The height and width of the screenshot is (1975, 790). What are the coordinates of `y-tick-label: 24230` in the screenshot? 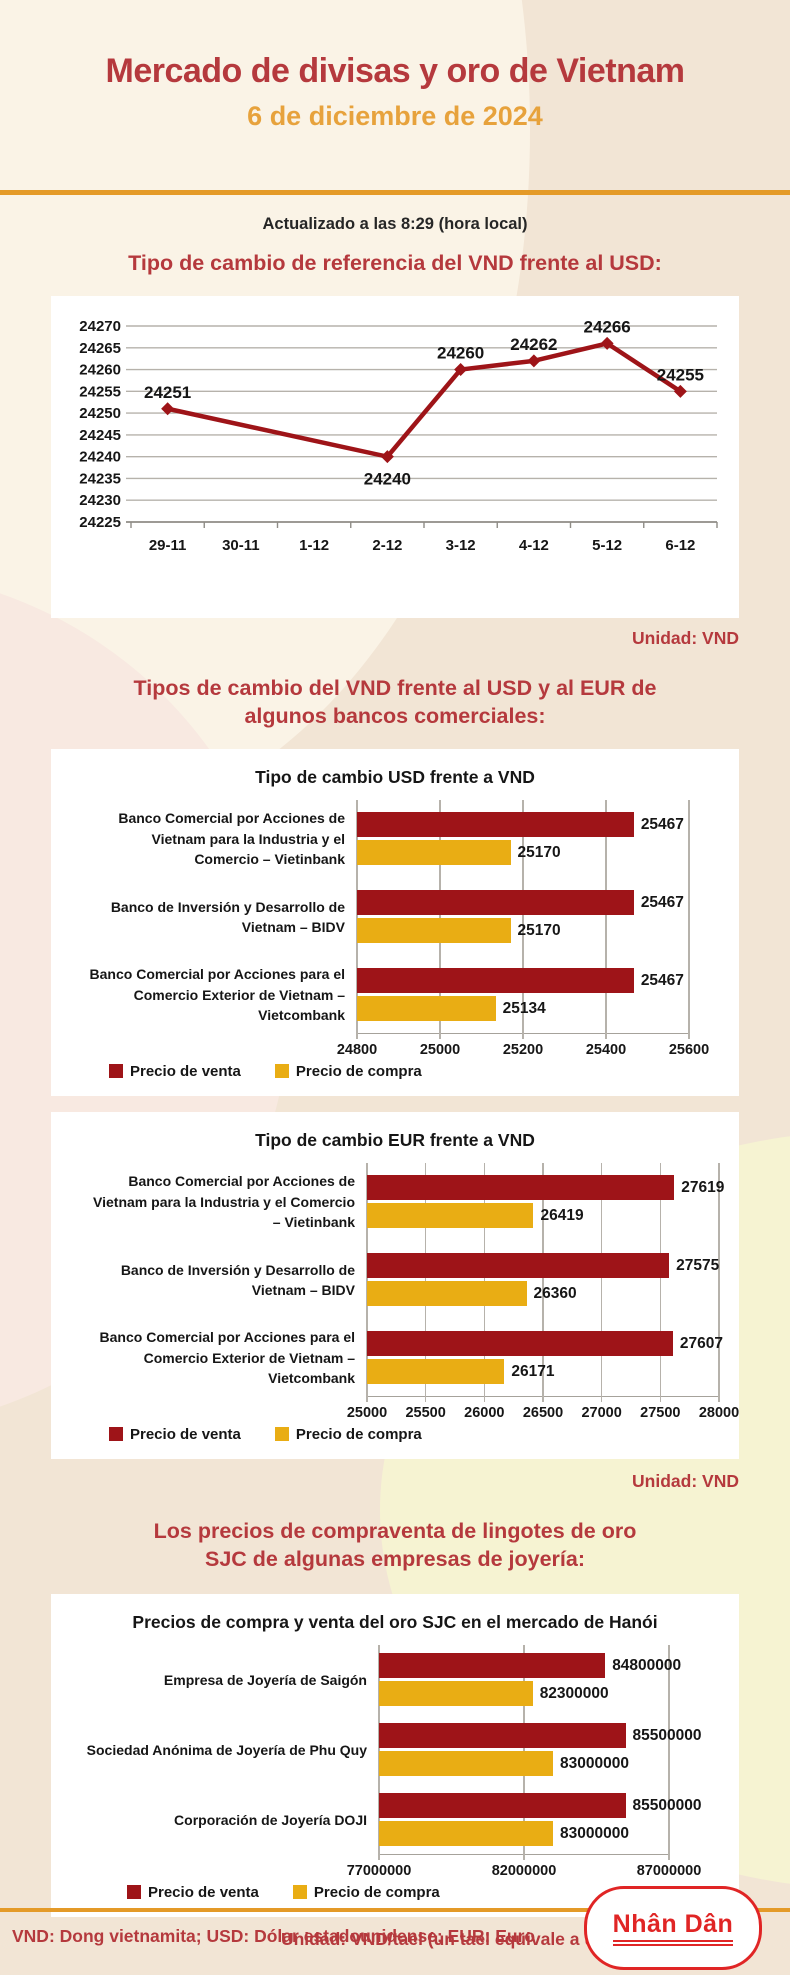 It's located at (100, 500).